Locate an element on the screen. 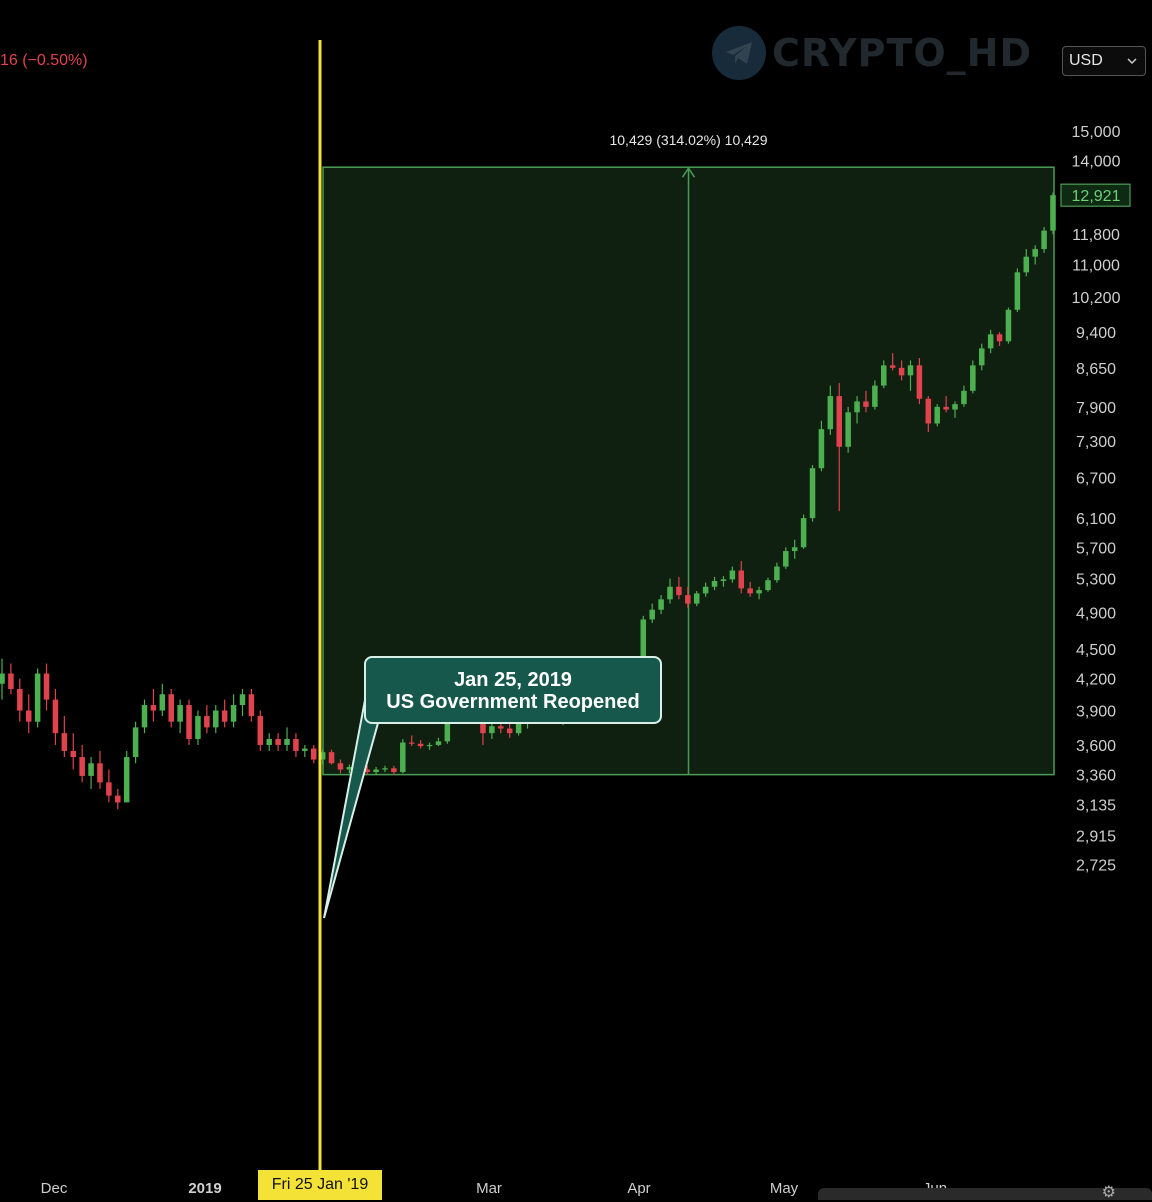 This screenshot has width=1152, height=1202. time-axis: Dec2019MarAprMayJun is located at coordinates (494, 1188).